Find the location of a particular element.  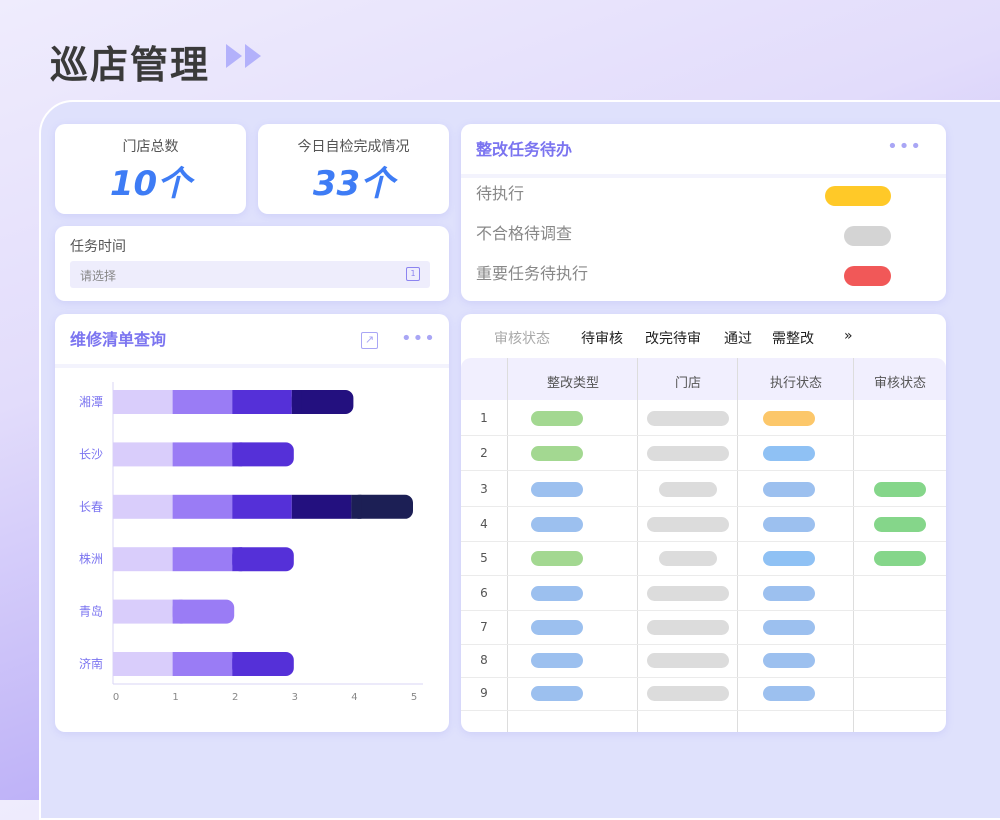

category-label: 株洲 is located at coordinates (91, 558).